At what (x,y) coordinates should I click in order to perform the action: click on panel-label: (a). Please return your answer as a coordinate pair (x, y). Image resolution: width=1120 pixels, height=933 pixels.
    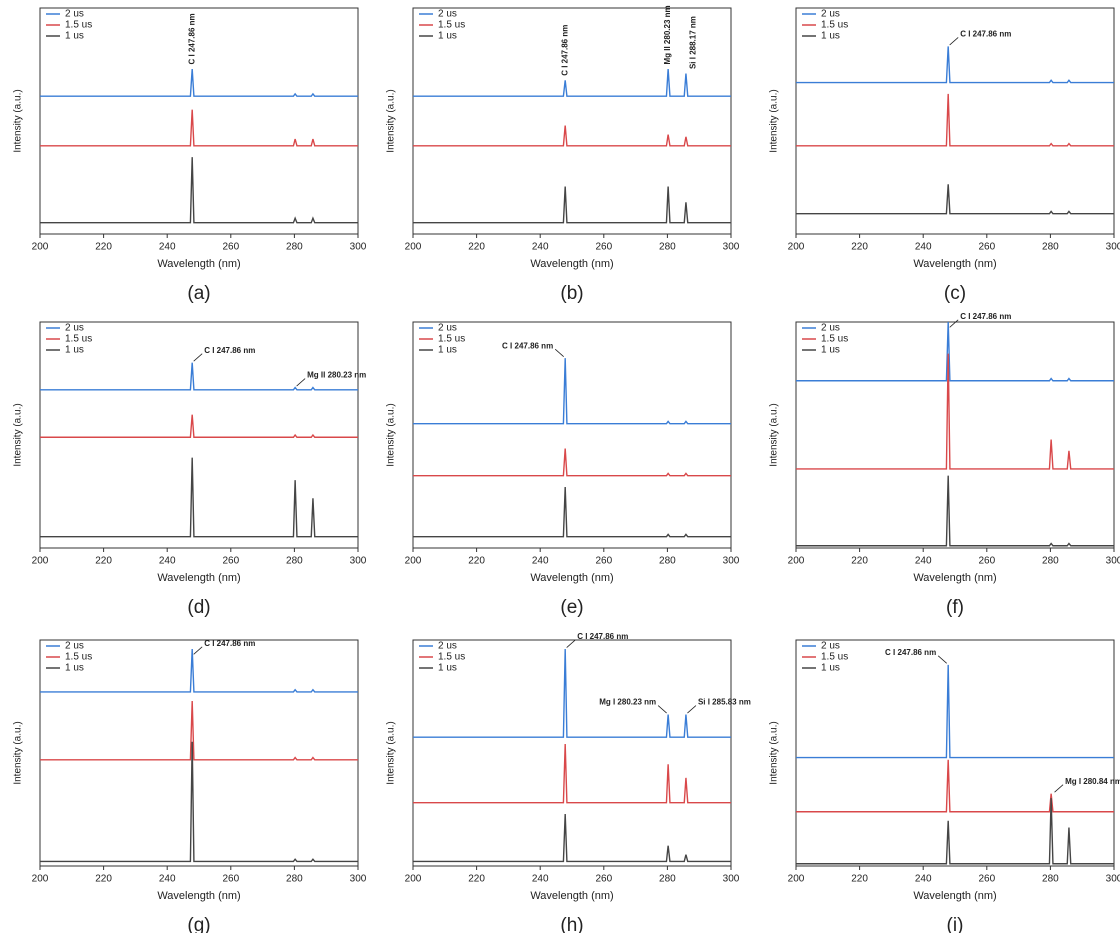
    Looking at the image, I should click on (198, 293).